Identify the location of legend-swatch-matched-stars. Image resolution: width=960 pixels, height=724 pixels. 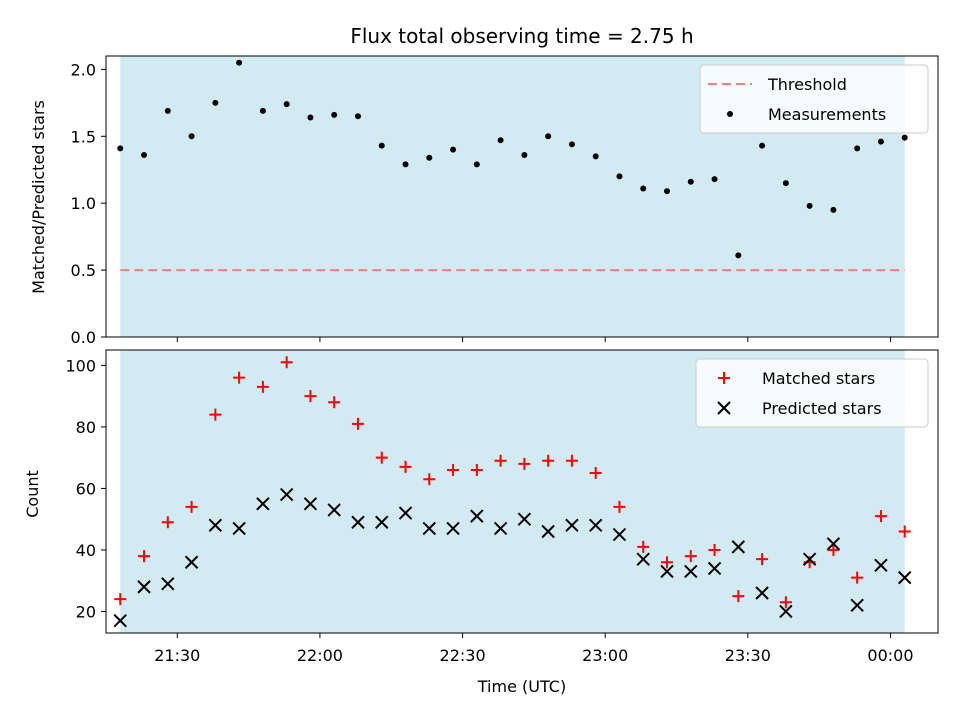
(724, 378).